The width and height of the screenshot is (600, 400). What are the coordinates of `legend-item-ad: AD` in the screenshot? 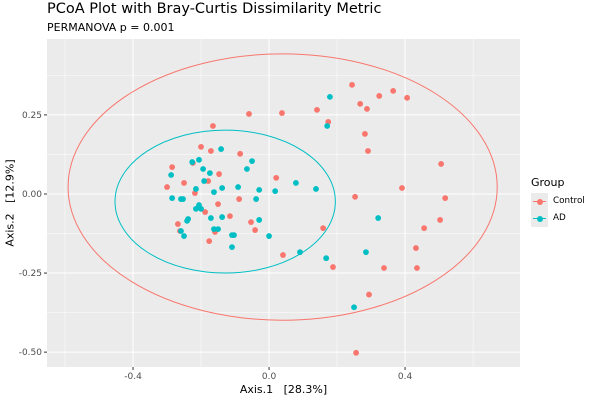 It's located at (558, 218).